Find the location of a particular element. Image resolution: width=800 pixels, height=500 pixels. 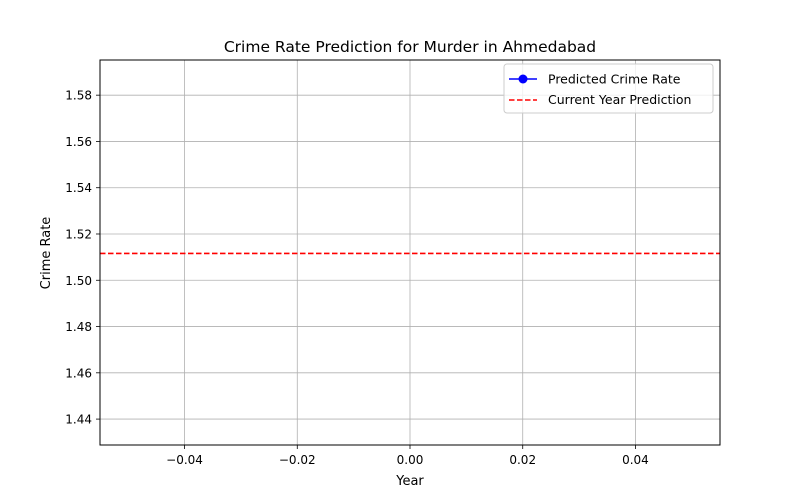

x-axis-ticks: −0.04 −0.02 0.00 0.02 0.04 is located at coordinates (407, 456).